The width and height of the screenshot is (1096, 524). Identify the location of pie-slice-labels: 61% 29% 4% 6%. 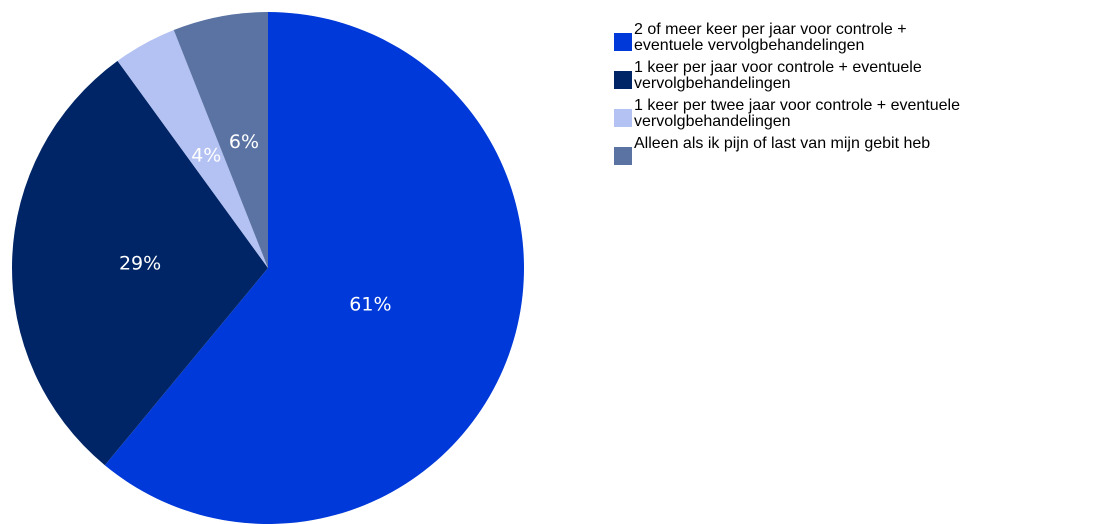
(255, 223).